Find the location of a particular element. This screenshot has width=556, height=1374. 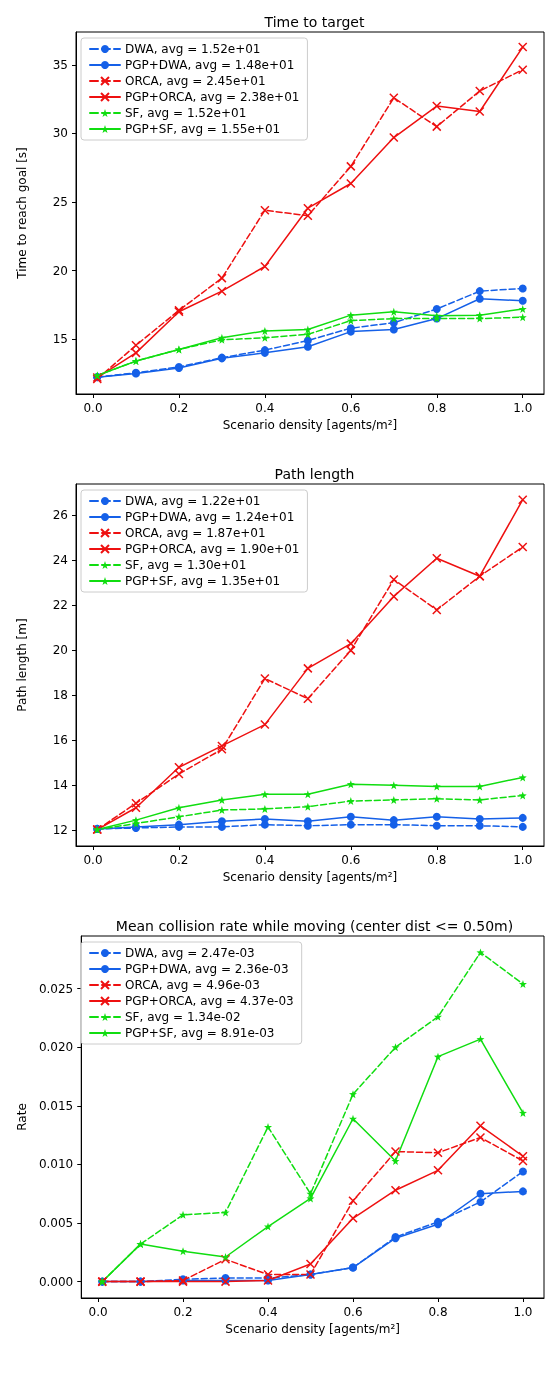

legend-label: ORCA, avg = 4.96e-03 is located at coordinates (192, 985).